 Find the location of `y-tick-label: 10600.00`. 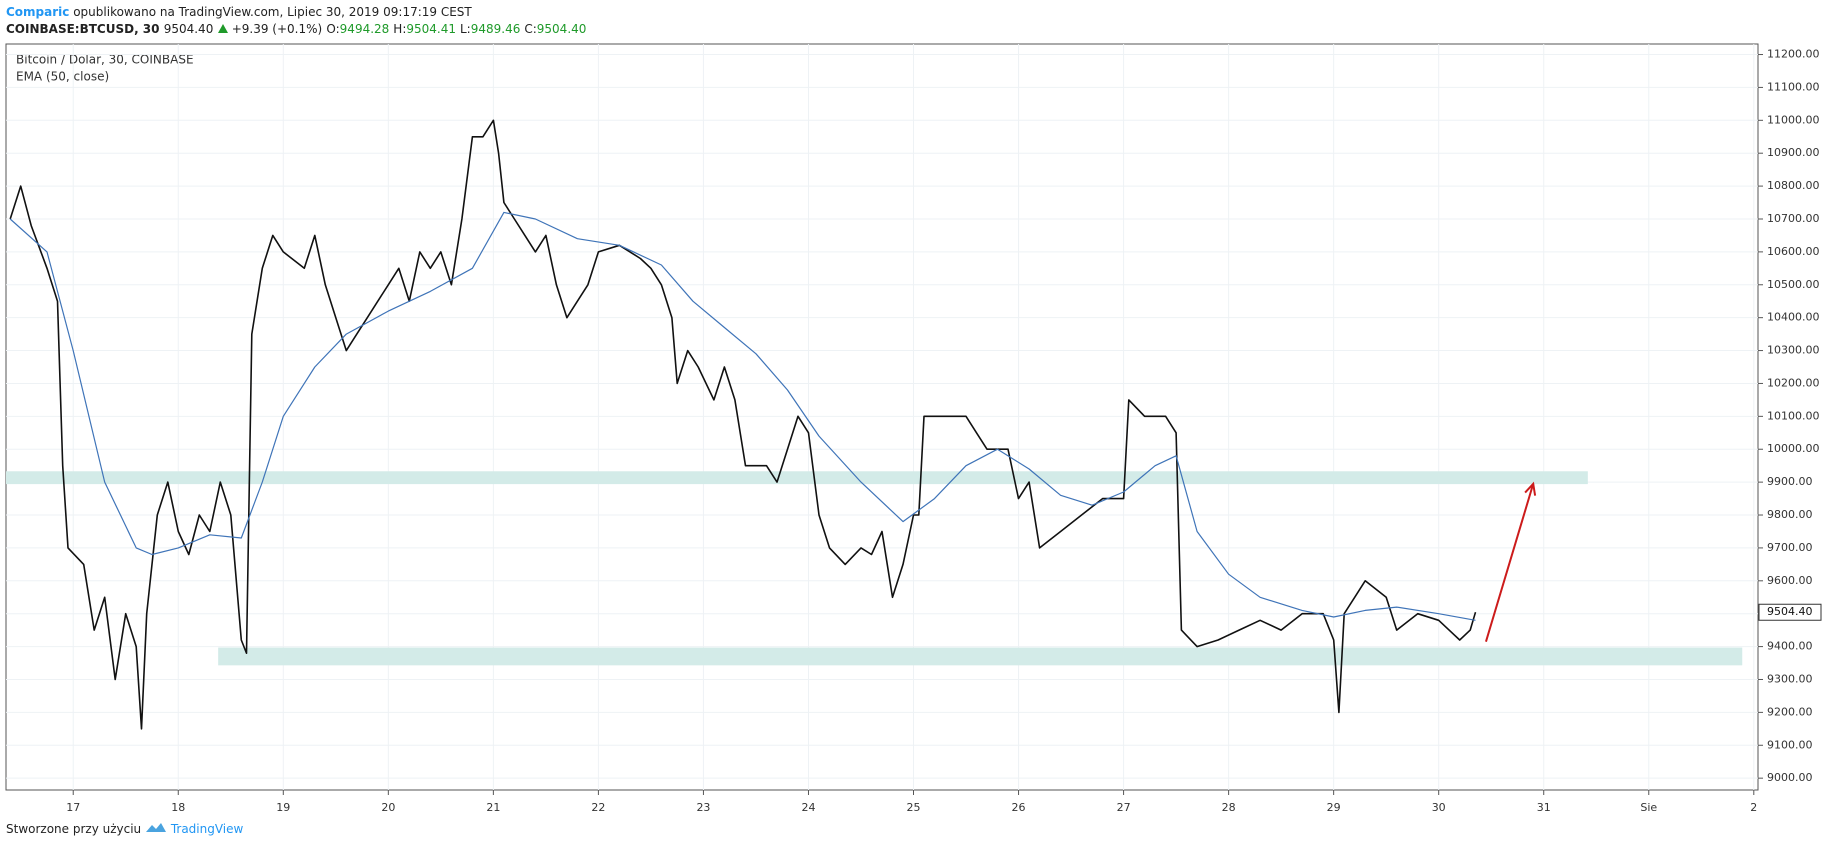

y-tick-label: 10600.00 is located at coordinates (1793, 251).